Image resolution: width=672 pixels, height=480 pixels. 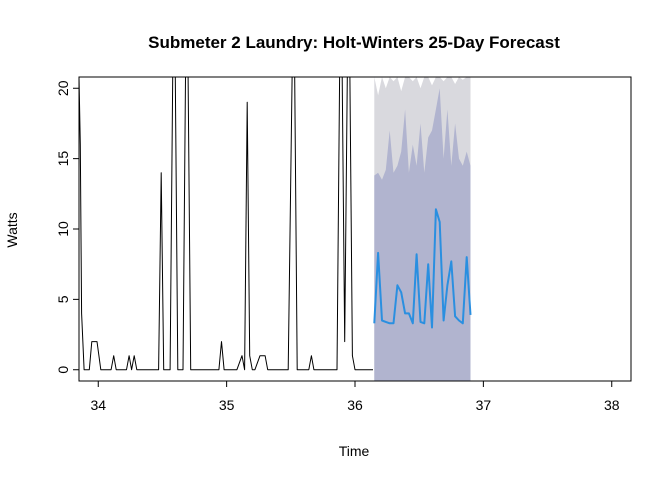 What do you see at coordinates (612, 405) in the screenshot?
I see `x-tick-label: 38` at bounding box center [612, 405].